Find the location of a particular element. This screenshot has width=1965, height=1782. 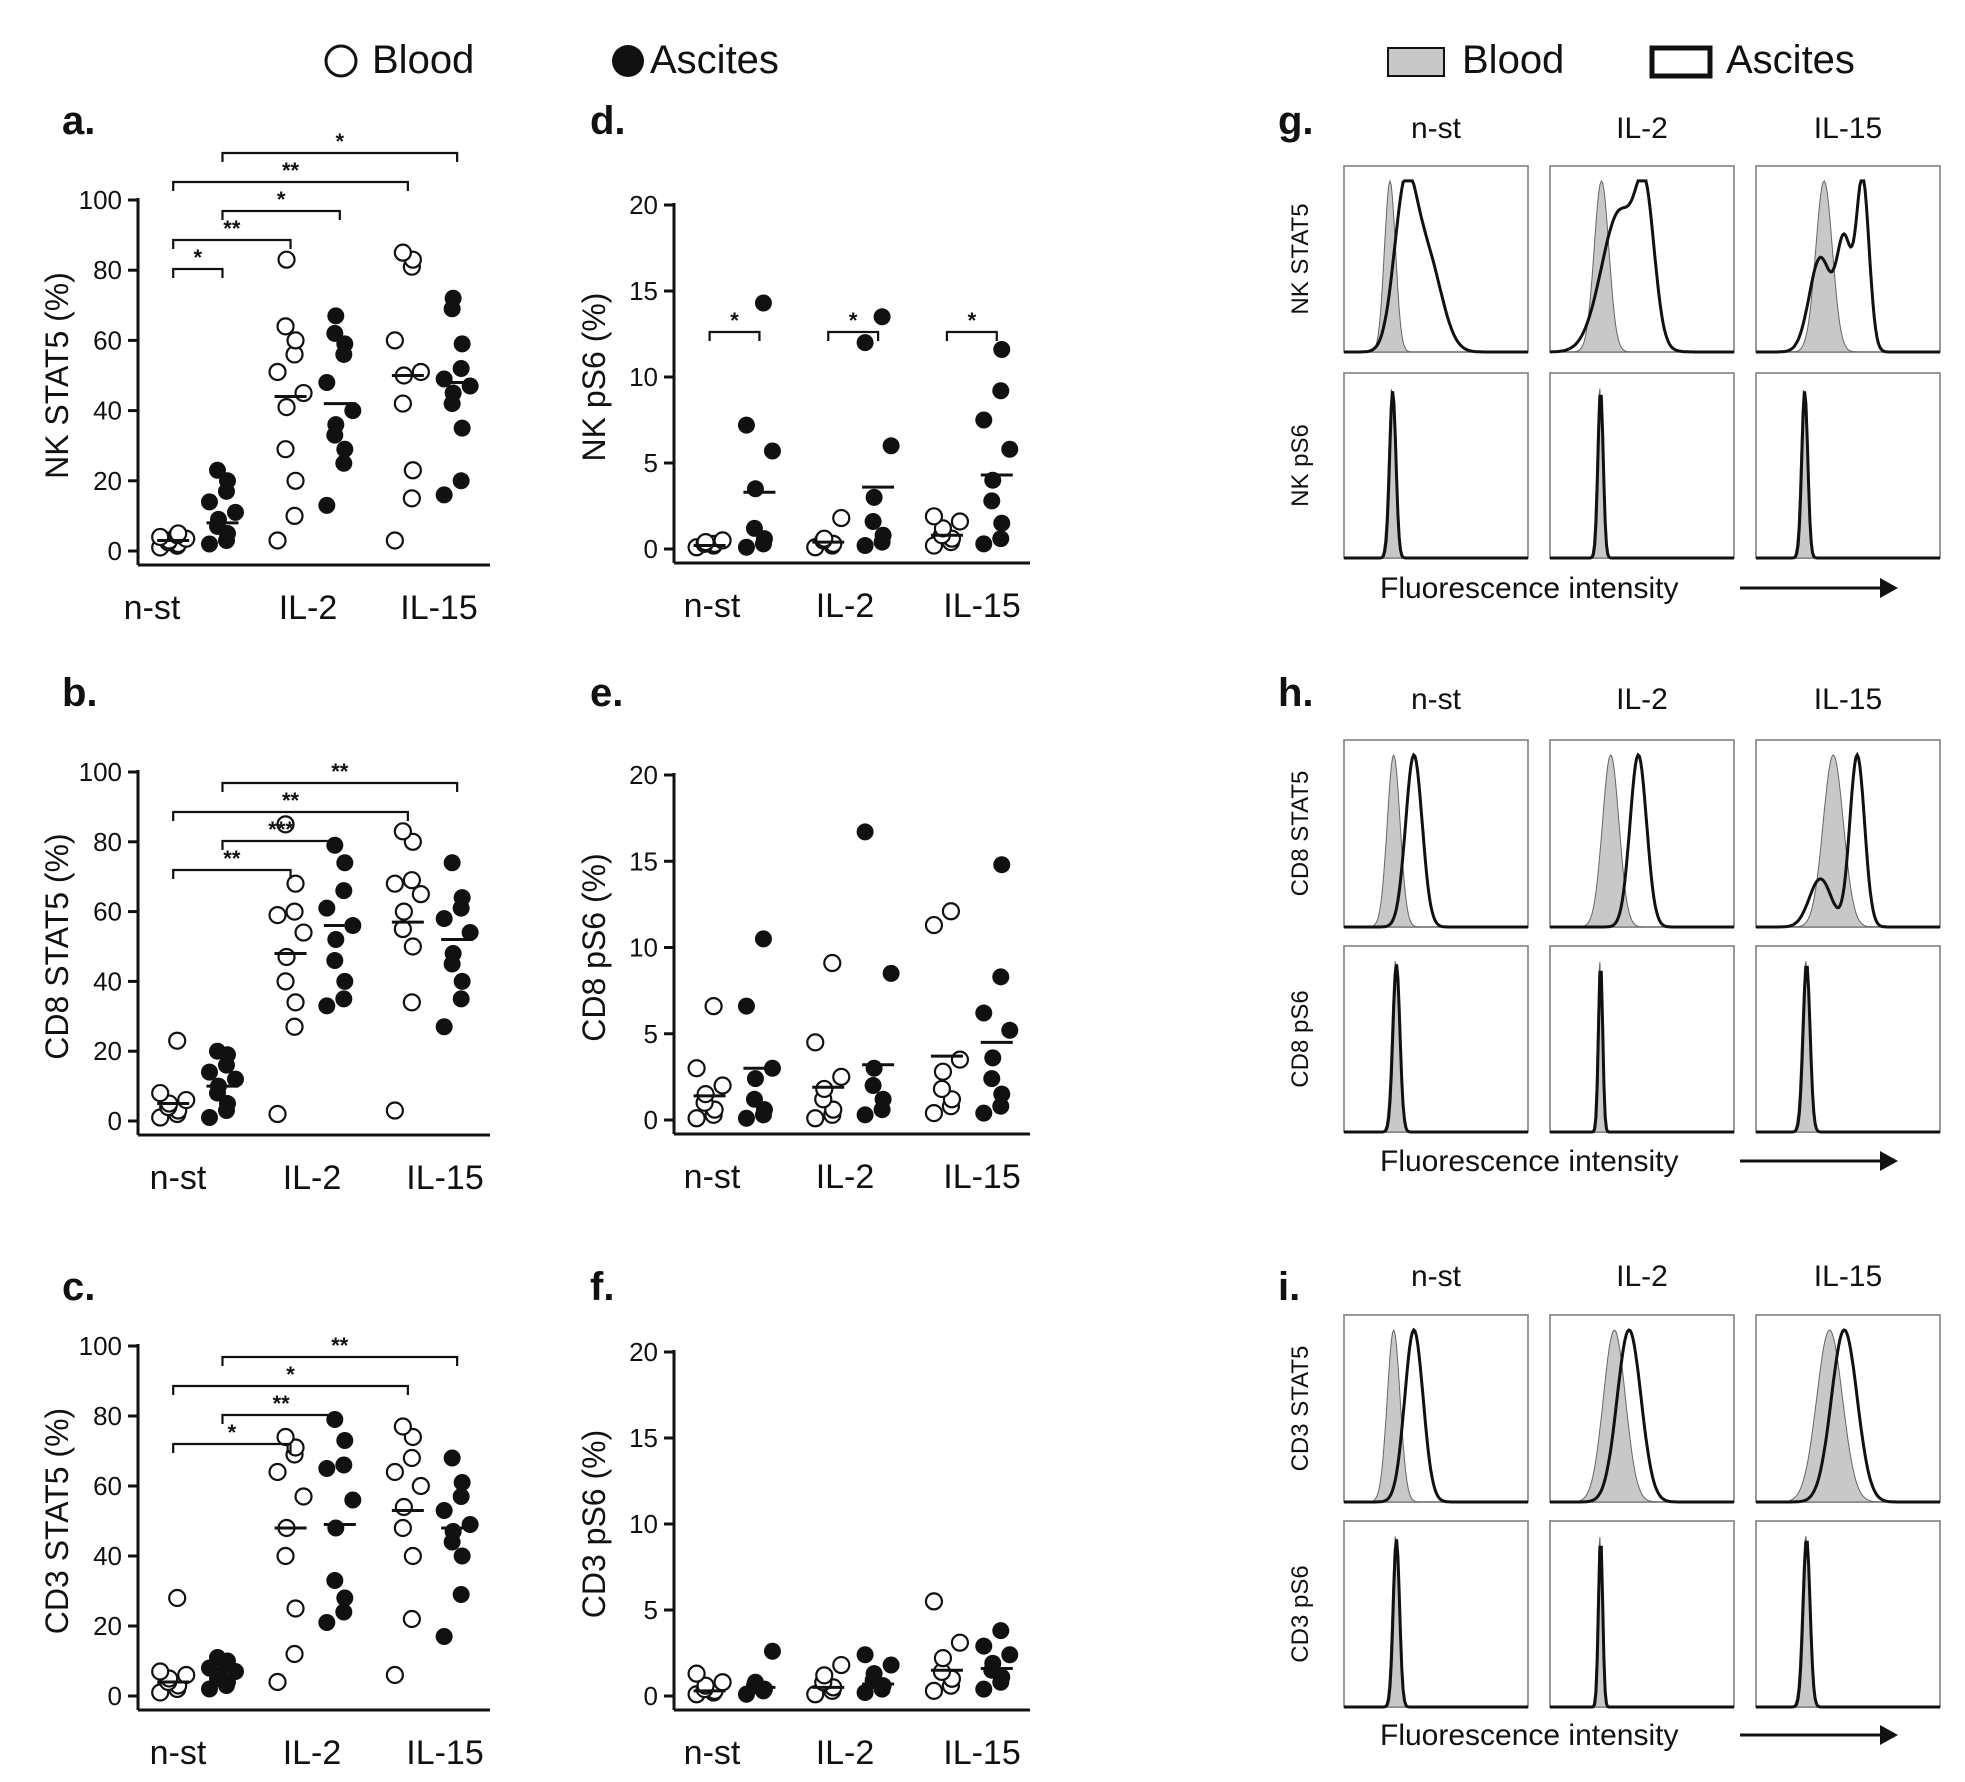

row-title: NK STAT5 is located at coordinates (1300, 258).